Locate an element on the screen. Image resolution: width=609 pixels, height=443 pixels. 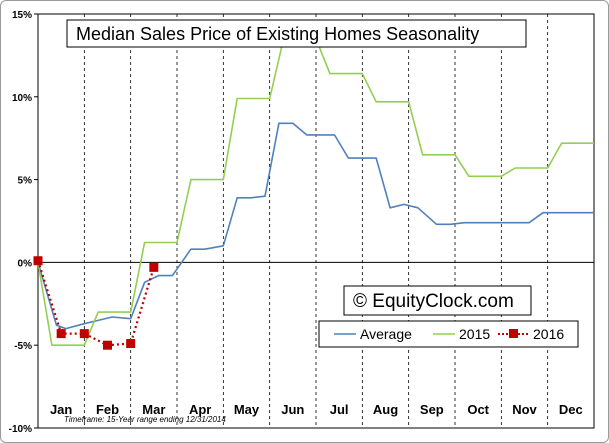
watermark-box: © EquityClock.com is located at coordinates (437, 300).